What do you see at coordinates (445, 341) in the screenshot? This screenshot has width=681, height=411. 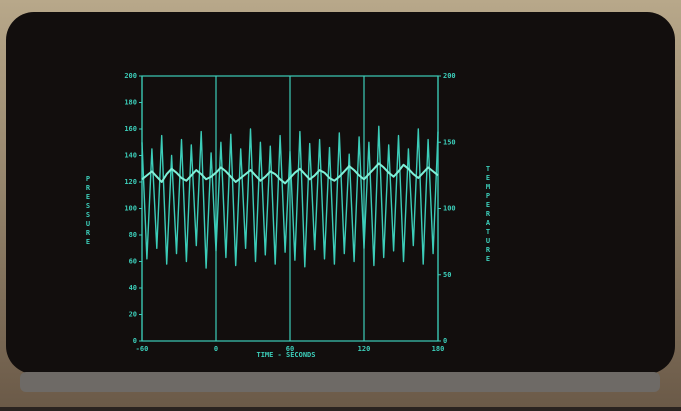 I see `y2-tick-label: 0` at bounding box center [445, 341].